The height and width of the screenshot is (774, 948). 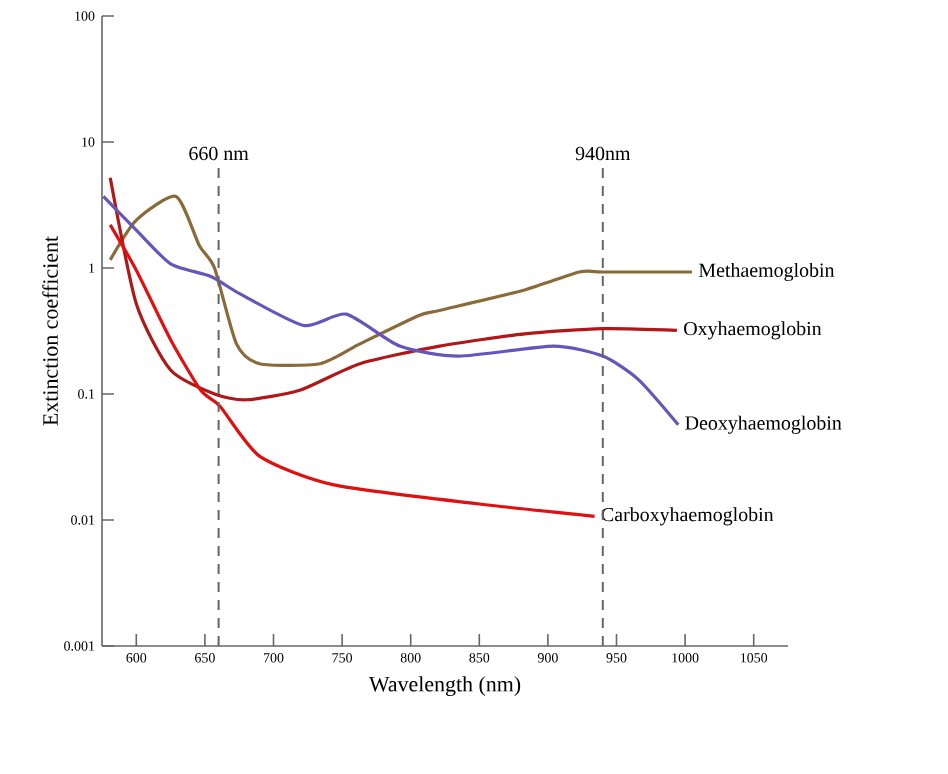 What do you see at coordinates (687, 516) in the screenshot?
I see `series-label: Carboxyhaemoglobin` at bounding box center [687, 516].